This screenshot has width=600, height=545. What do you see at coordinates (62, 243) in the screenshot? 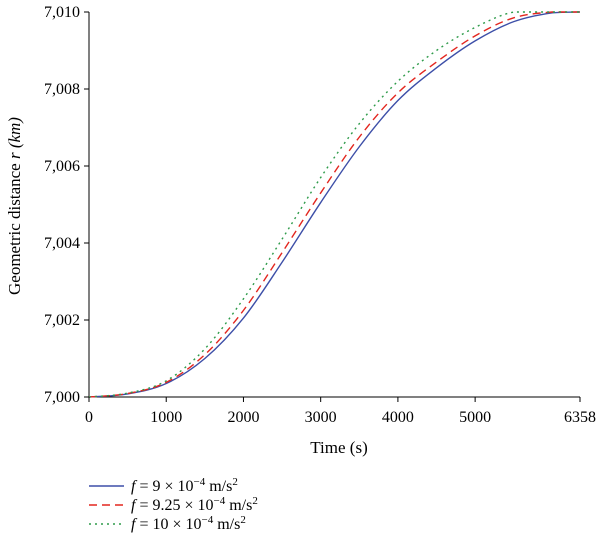
I see `y-tick-label: 7,004` at bounding box center [62, 243].